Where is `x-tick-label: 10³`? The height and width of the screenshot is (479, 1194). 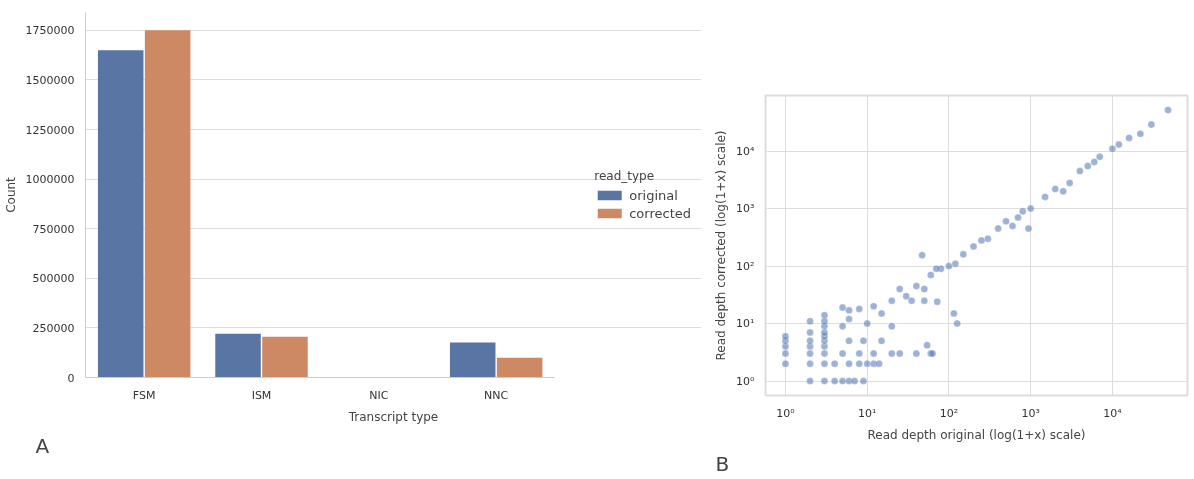
x-tick-label: 10³ is located at coordinates (1030, 413).